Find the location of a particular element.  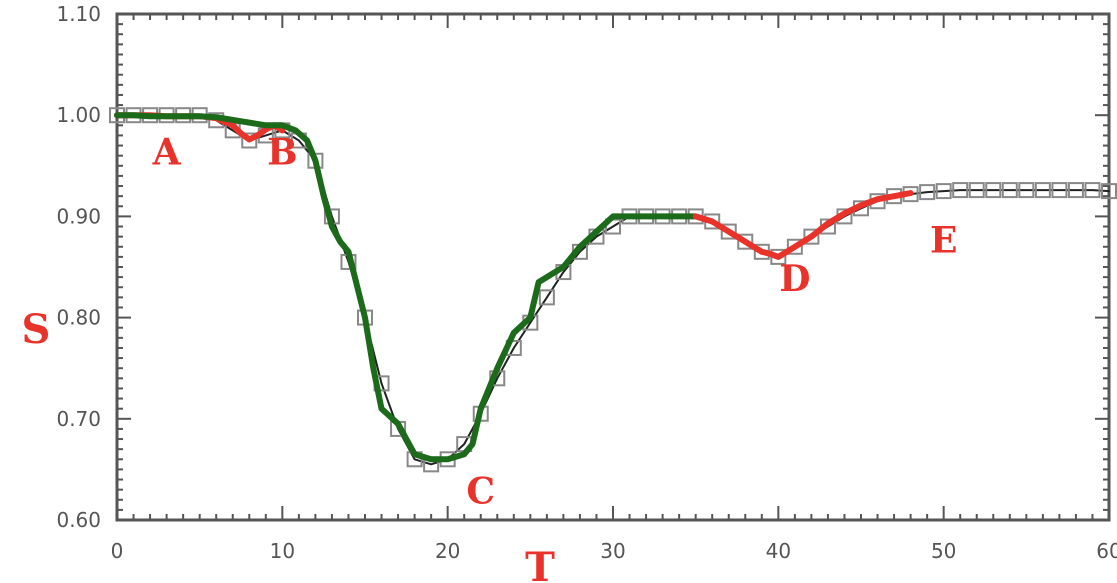

annotation-label: C is located at coordinates (480, 492).